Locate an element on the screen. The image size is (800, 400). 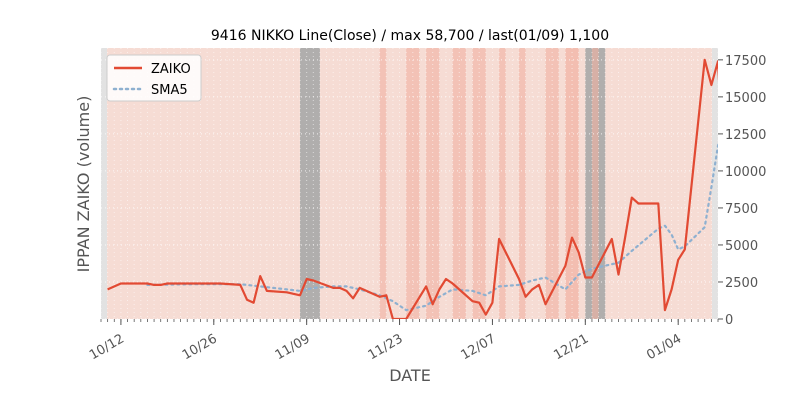
legend-label-zaiko: ZAIKO is located at coordinates (171, 69).